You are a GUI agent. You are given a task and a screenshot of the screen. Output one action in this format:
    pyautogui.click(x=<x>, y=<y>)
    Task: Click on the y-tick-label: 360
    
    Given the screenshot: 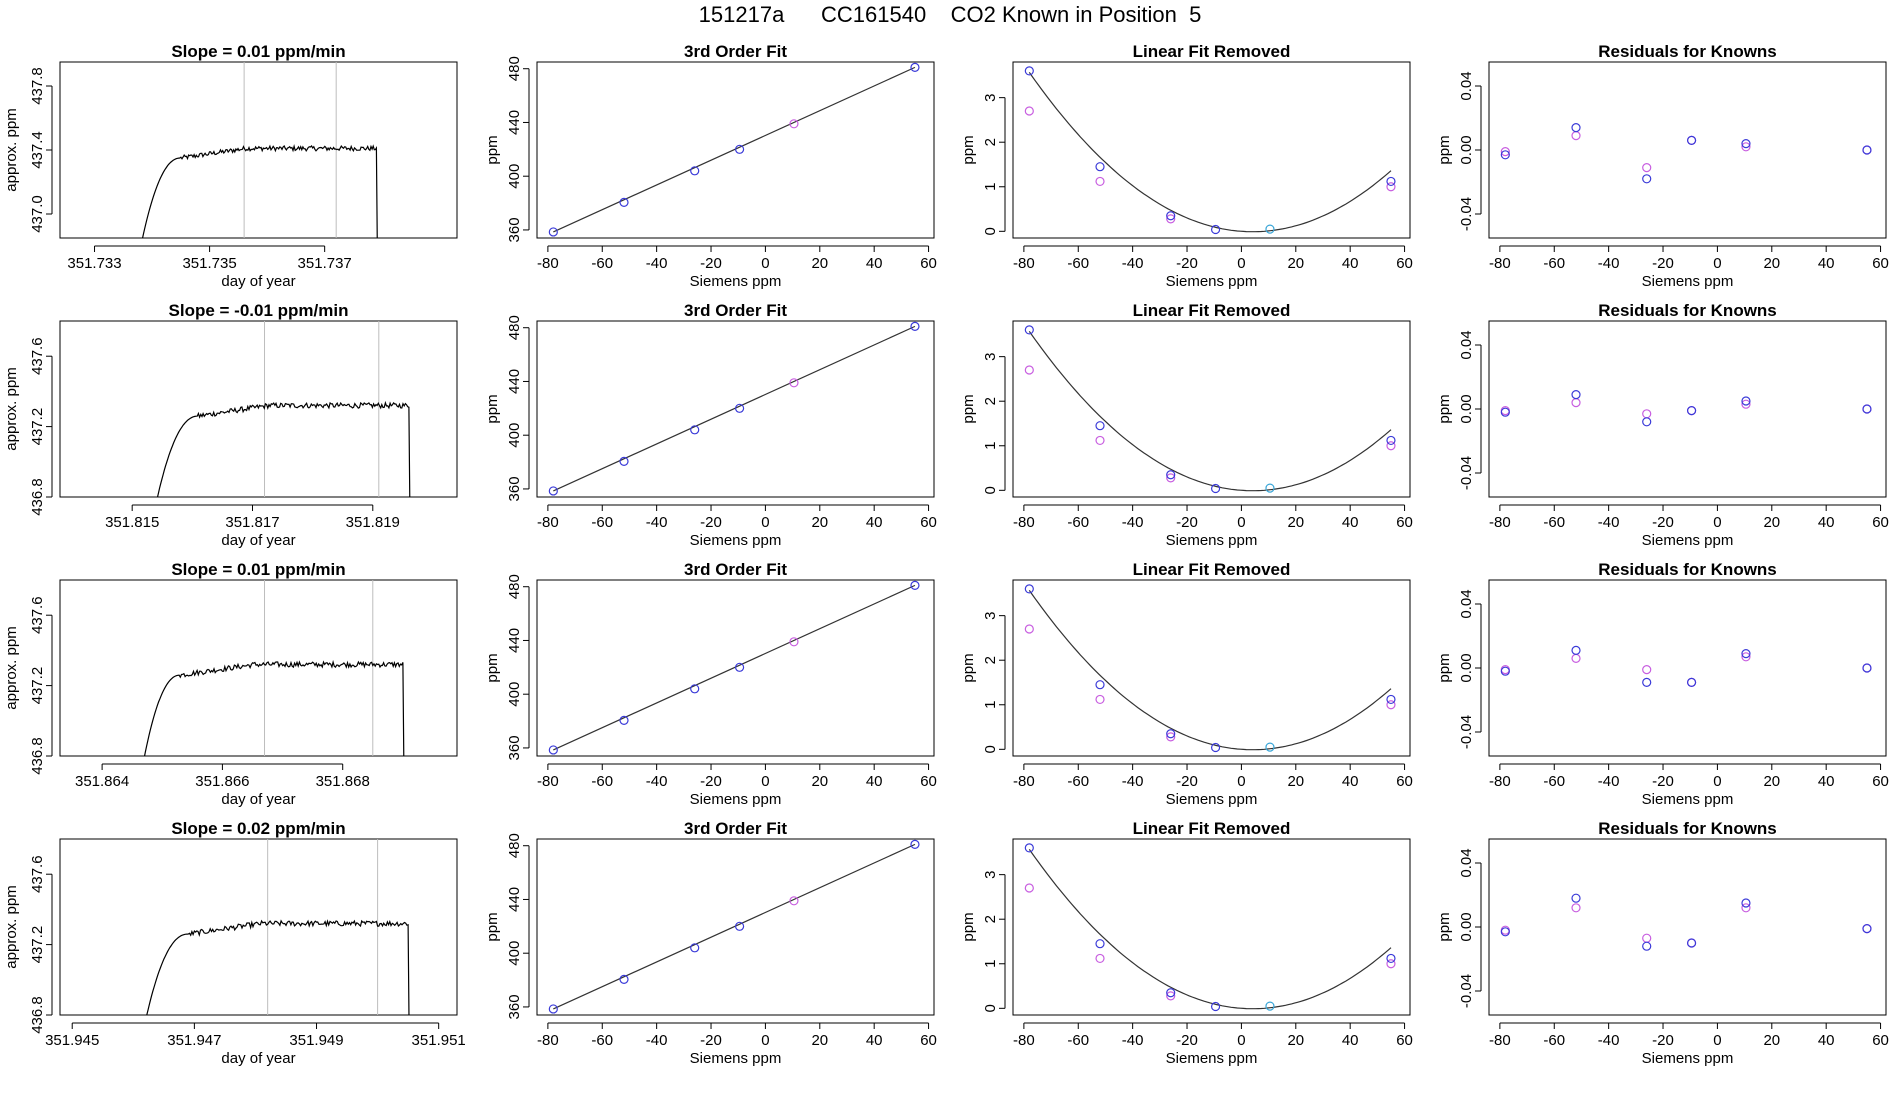 What is the action you would take?
    pyautogui.click(x=514, y=1006)
    